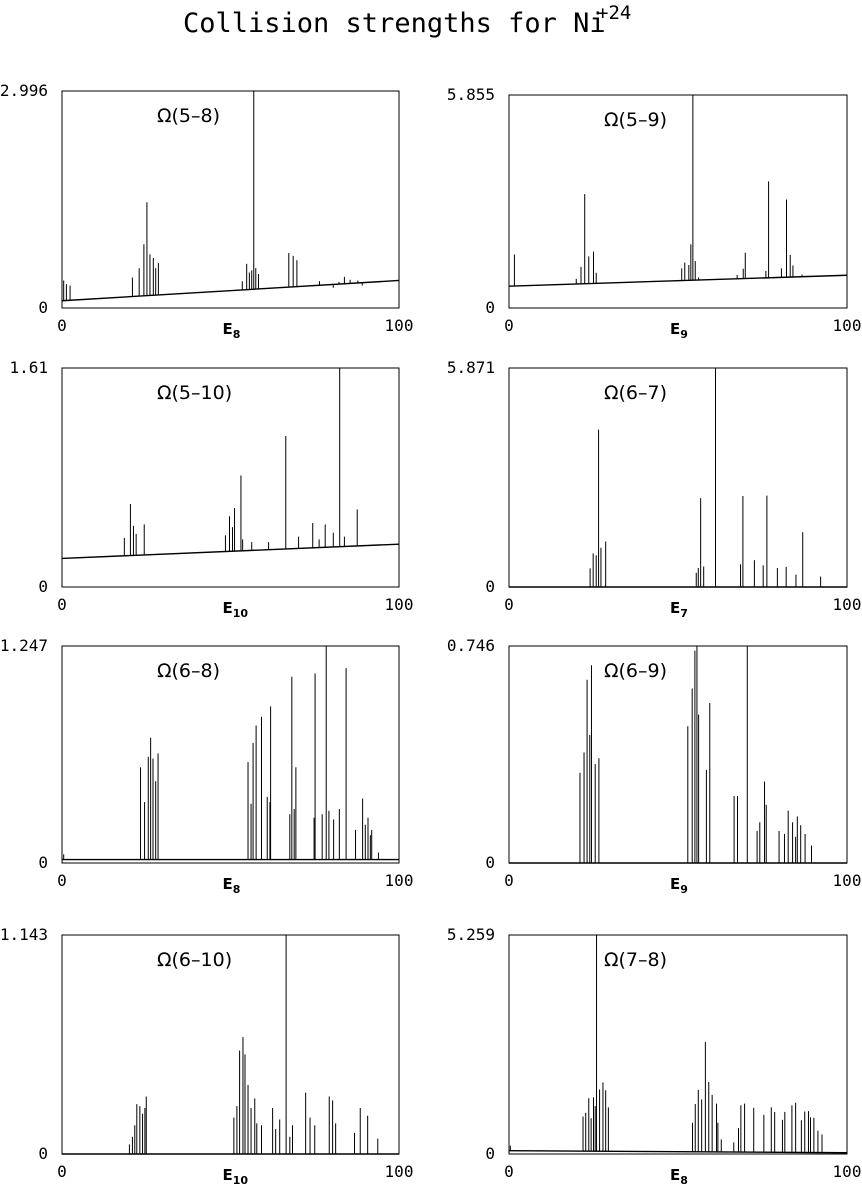  Describe the element at coordinates (24, 645) in the screenshot. I see `y-tick-label-max: 1.247` at that location.